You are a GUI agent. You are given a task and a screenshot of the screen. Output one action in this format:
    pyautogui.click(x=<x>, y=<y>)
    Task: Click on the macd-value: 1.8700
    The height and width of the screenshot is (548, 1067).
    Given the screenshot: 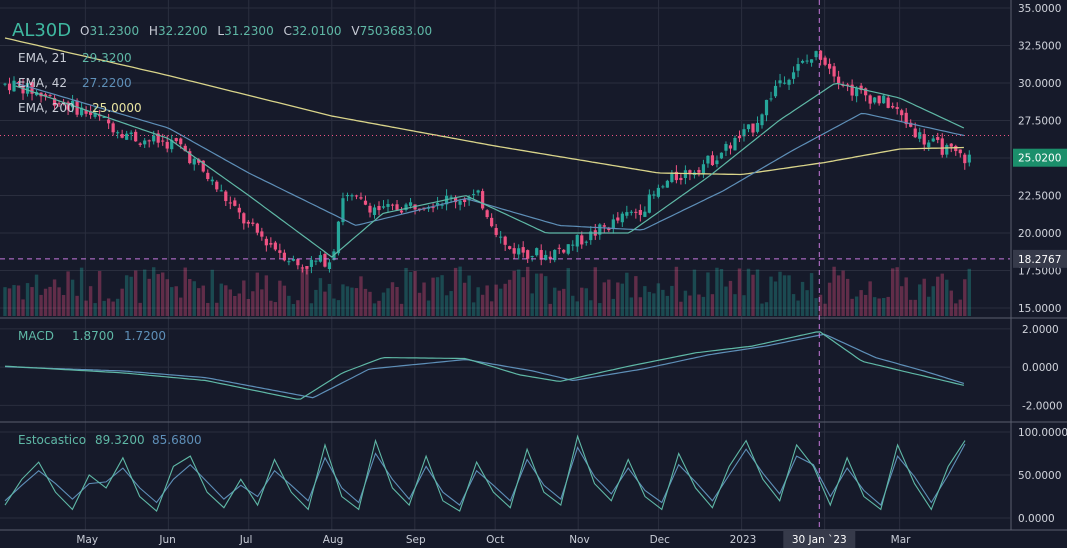 What is the action you would take?
    pyautogui.click(x=93, y=336)
    